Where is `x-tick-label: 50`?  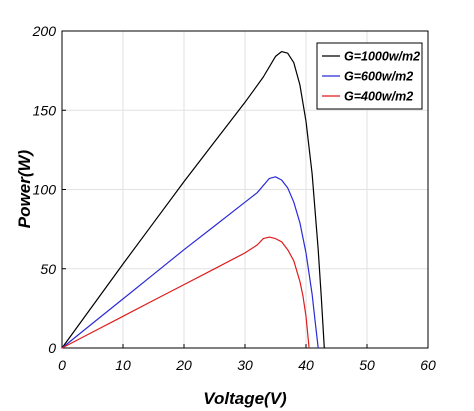 x-tick-label: 50 is located at coordinates (367, 365).